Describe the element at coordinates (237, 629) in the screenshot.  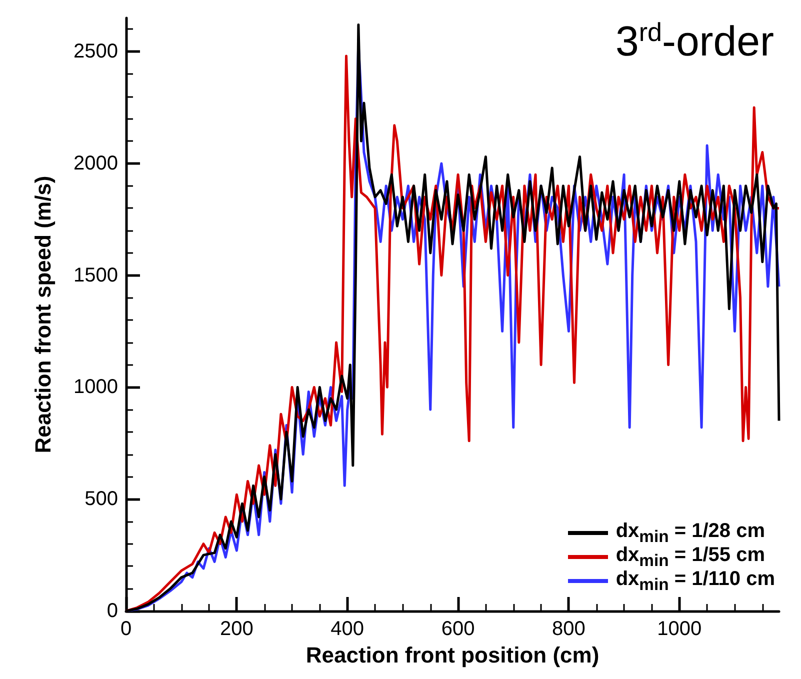
I see `x-tick-label: 200` at that location.